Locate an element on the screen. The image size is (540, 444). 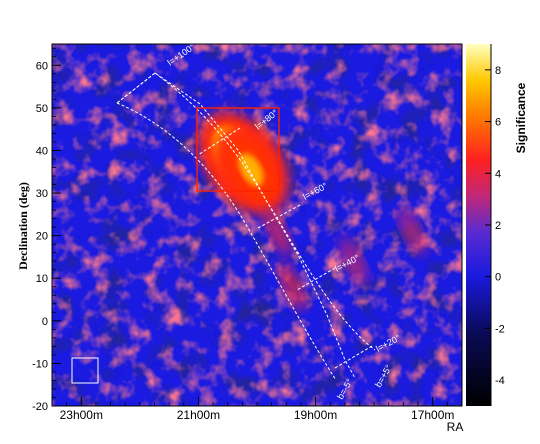
colorbar-tick-label: 6 is located at coordinates (498, 123).